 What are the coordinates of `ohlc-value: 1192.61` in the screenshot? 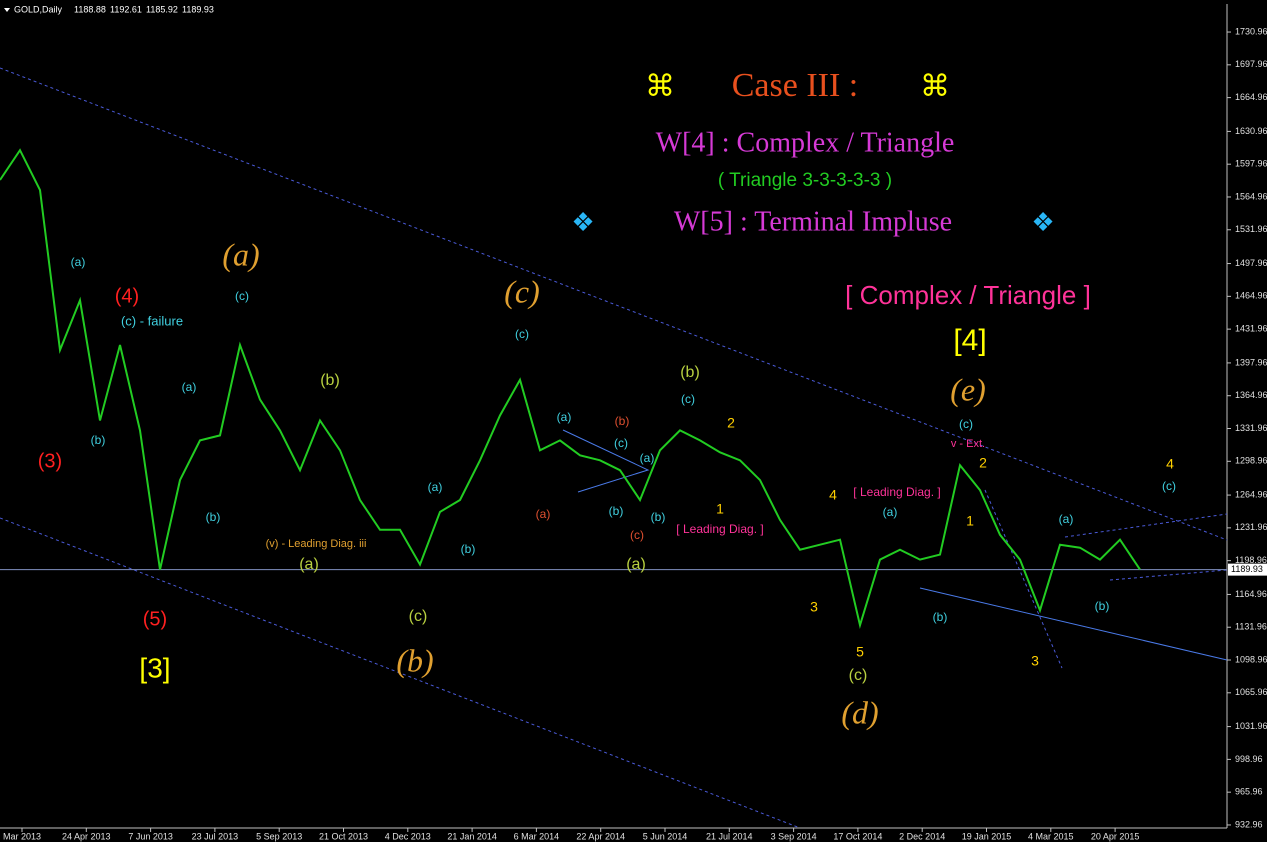 It's located at (126, 9).